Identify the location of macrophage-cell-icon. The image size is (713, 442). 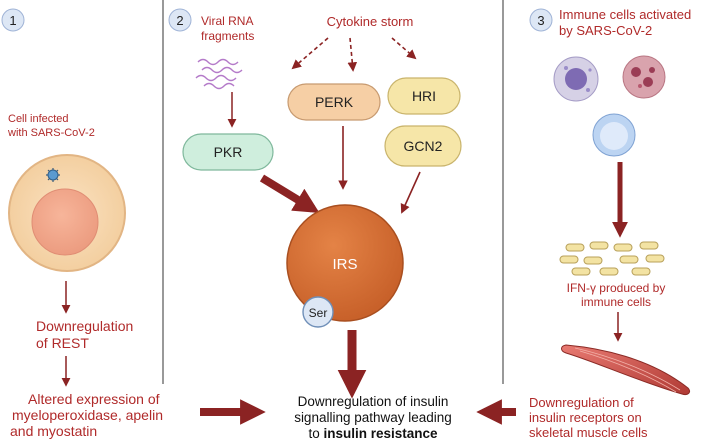
(576, 79).